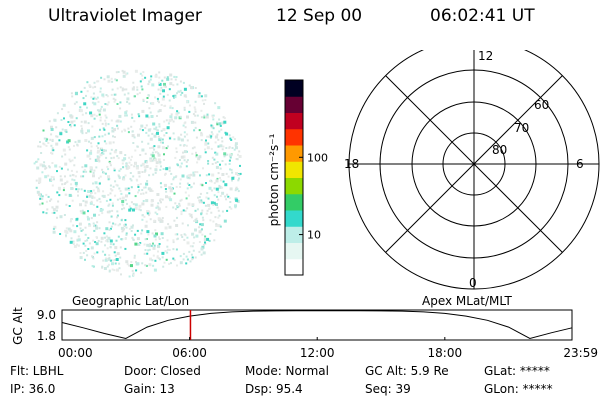 Image resolution: width=600 pixels, height=400 pixels. What do you see at coordinates (580, 164) in the screenshot?
I see `mlt-label-dawn: 6` at bounding box center [580, 164].